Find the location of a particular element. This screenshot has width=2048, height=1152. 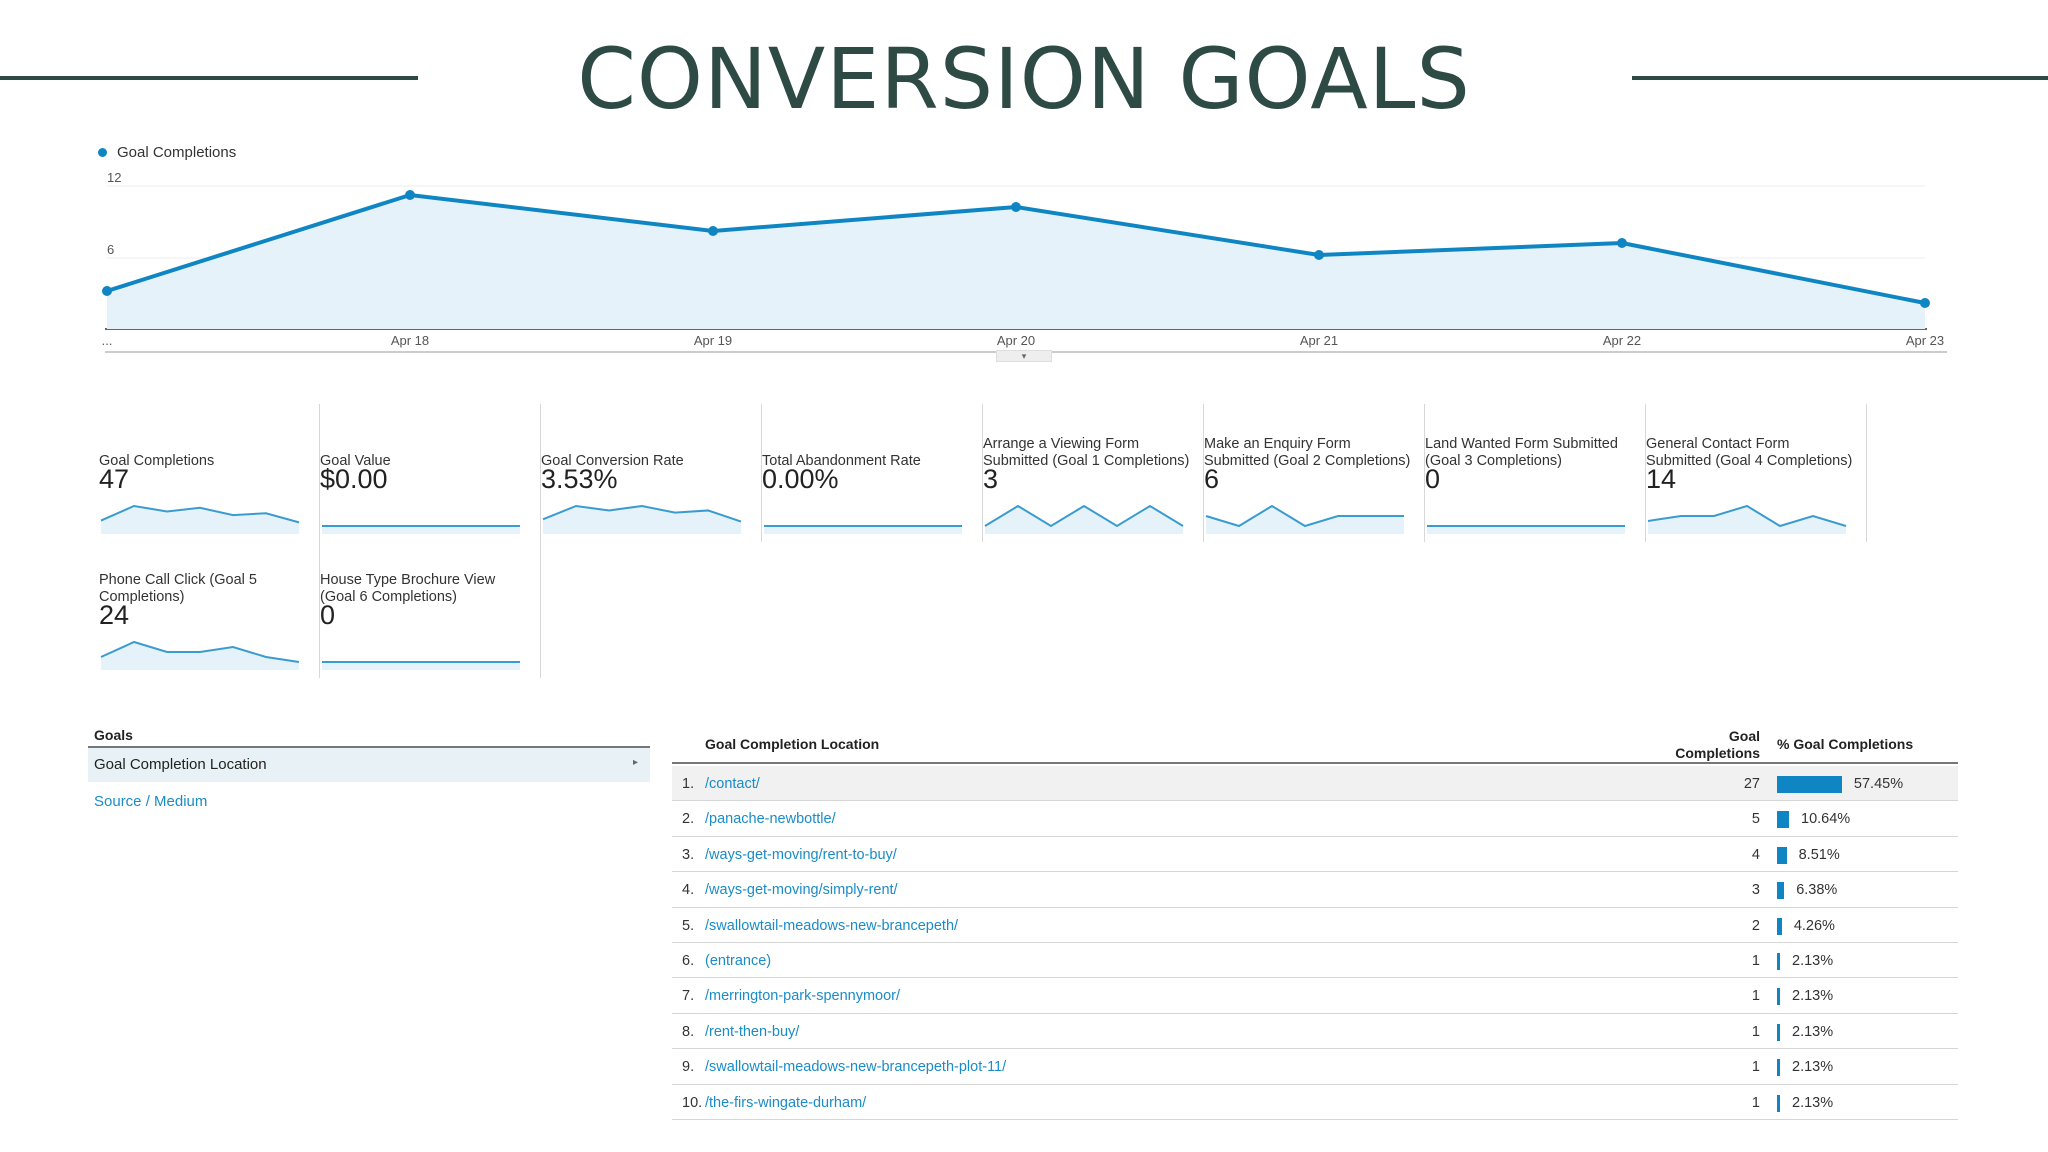

x-tick-label: Apr 23 is located at coordinates (1925, 340).